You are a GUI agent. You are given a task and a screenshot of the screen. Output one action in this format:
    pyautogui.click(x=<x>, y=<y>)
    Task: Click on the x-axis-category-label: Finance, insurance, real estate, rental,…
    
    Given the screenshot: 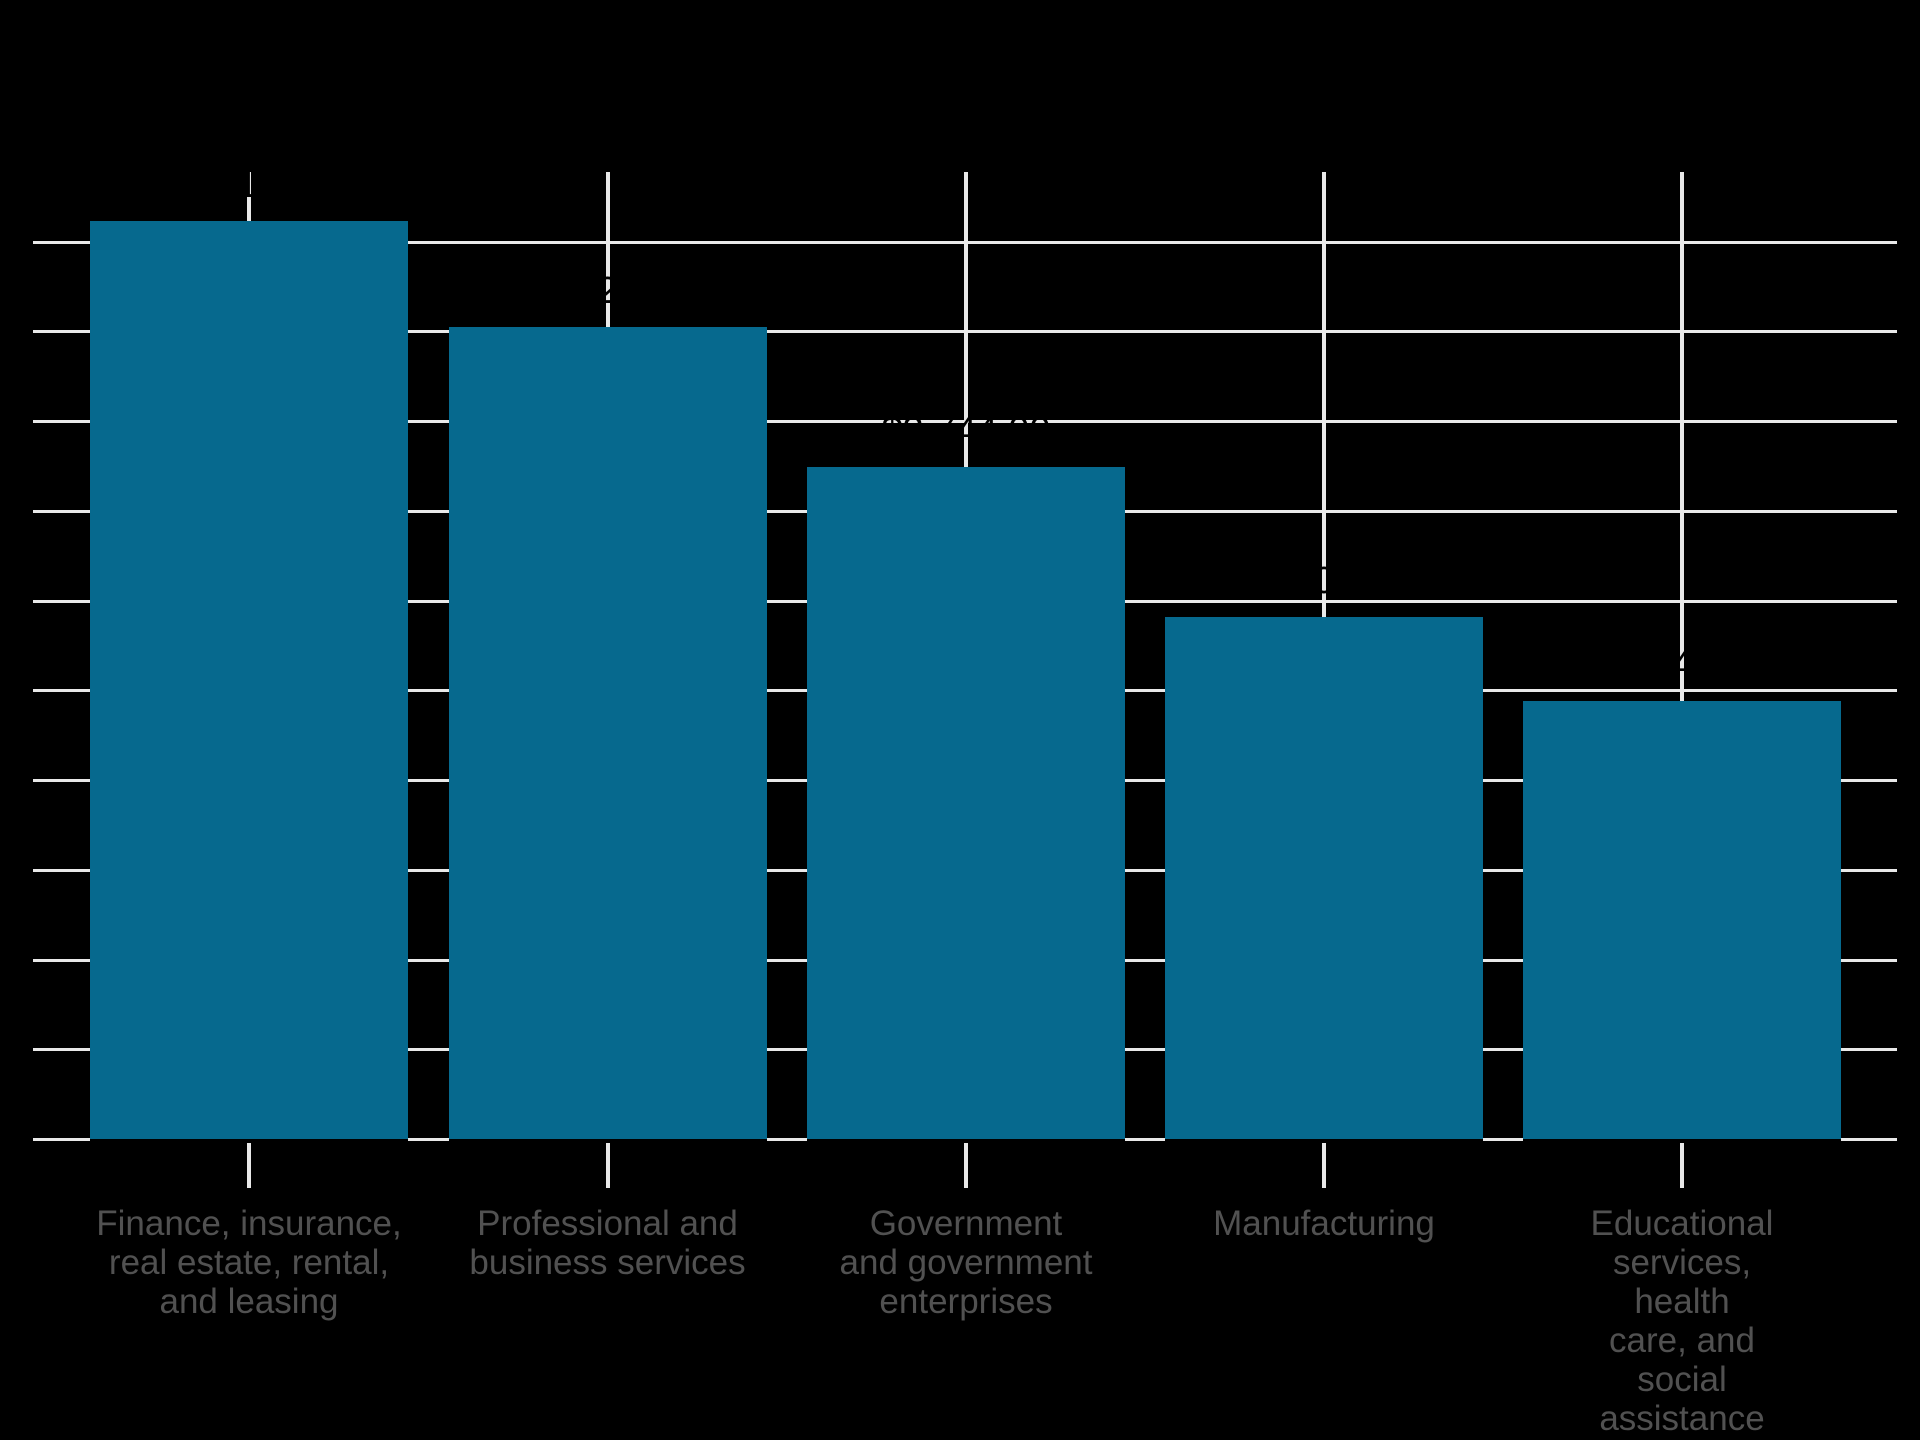 What is the action you would take?
    pyautogui.click(x=249, y=1262)
    